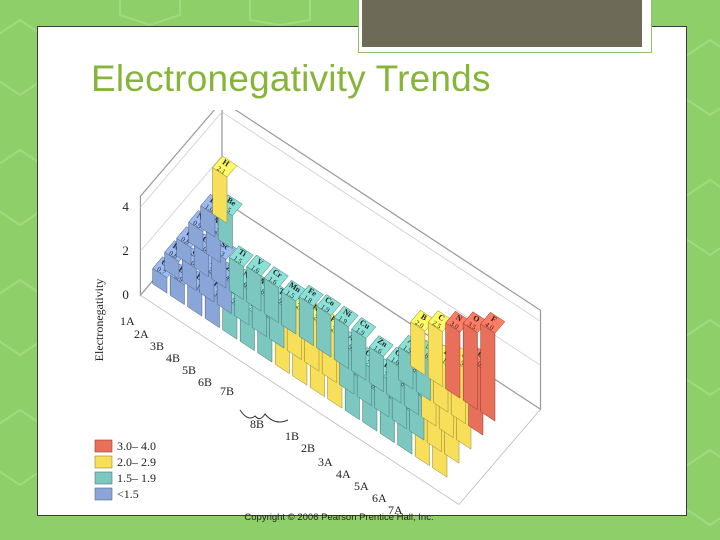 Image resolution: width=720 pixels, height=540 pixels. What do you see at coordinates (276, 294) in the screenshot?
I see `element-bar-cr: Cr1.6` at bounding box center [276, 294].